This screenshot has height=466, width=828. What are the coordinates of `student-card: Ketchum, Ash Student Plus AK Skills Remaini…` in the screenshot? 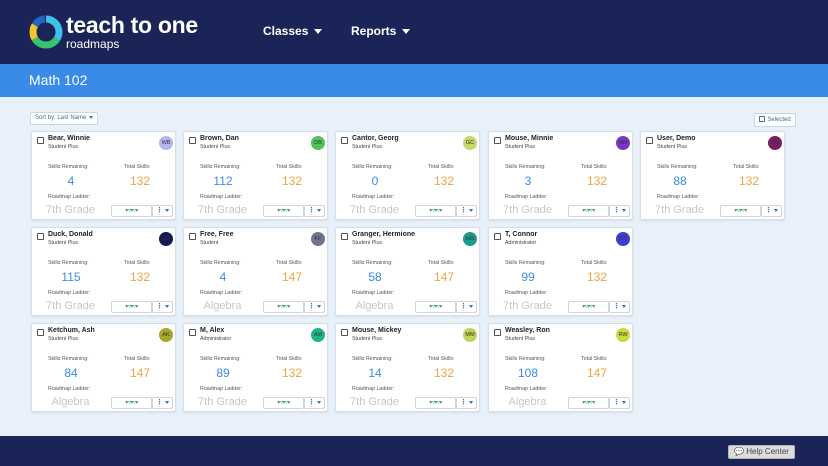 It's located at (103, 367).